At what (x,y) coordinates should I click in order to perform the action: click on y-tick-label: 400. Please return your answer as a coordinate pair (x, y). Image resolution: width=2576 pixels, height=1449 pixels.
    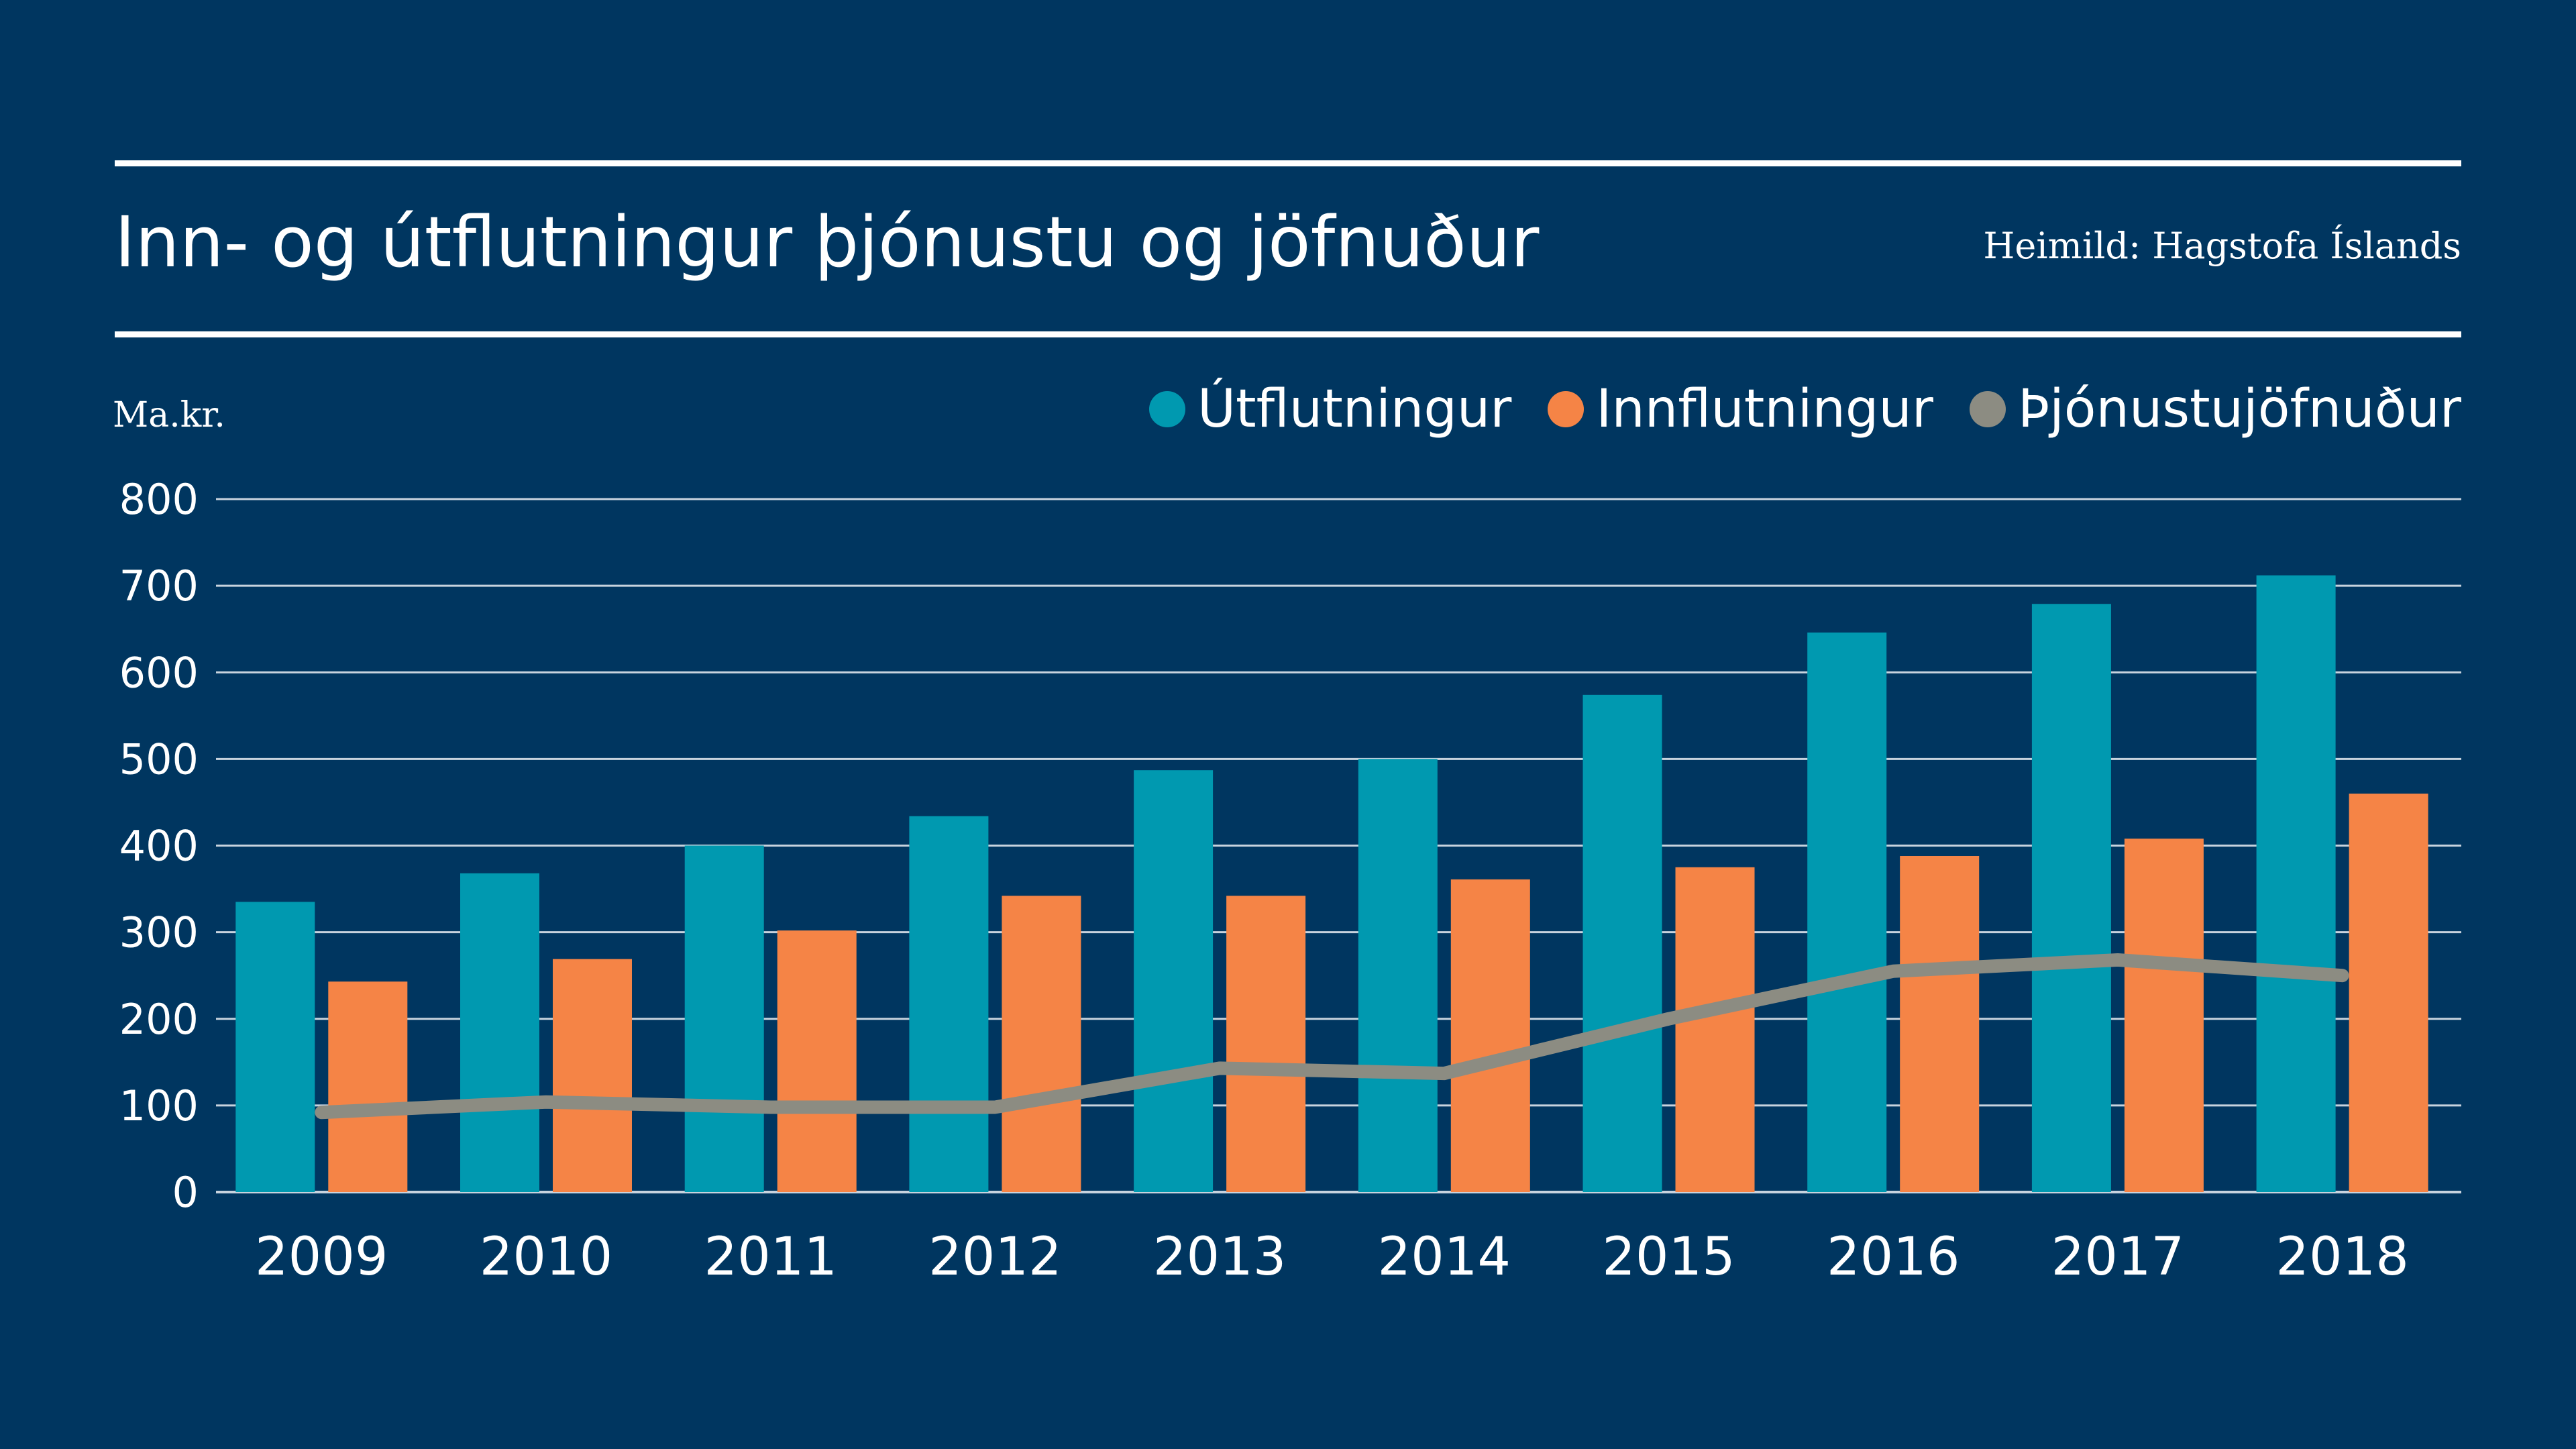
    Looking at the image, I should click on (159, 846).